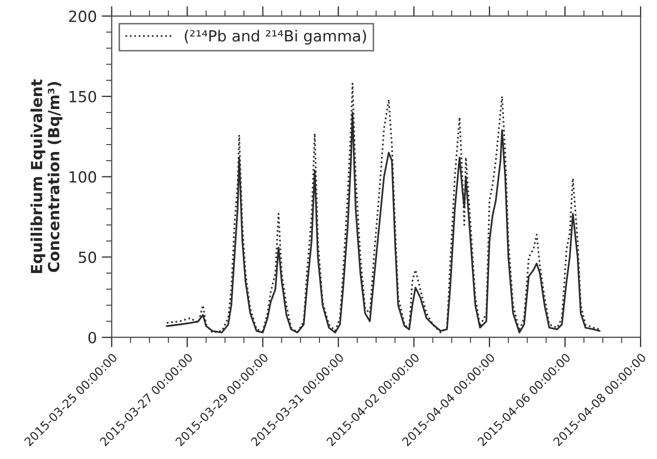 Image resolution: width=657 pixels, height=459 pixels. I want to click on y-tick-label: 50, so click(87, 258).